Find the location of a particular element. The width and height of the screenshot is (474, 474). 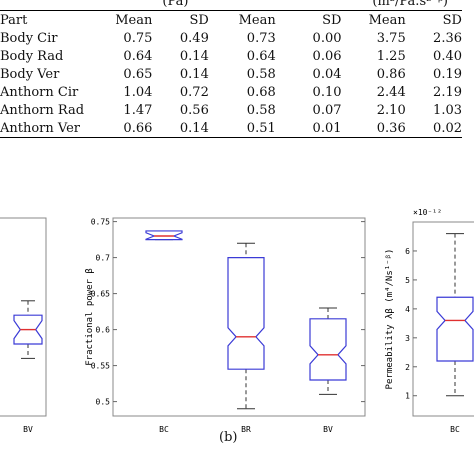

y-tick-label: 0.65 is located at coordinates (100, 294).